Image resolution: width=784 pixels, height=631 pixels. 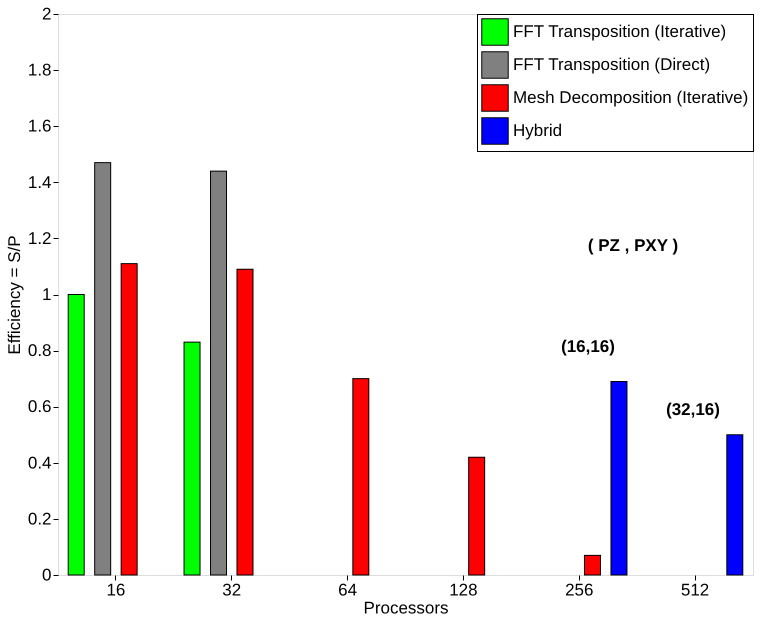 What do you see at coordinates (40, 70) in the screenshot?
I see `y-tick-label: 1.8` at bounding box center [40, 70].